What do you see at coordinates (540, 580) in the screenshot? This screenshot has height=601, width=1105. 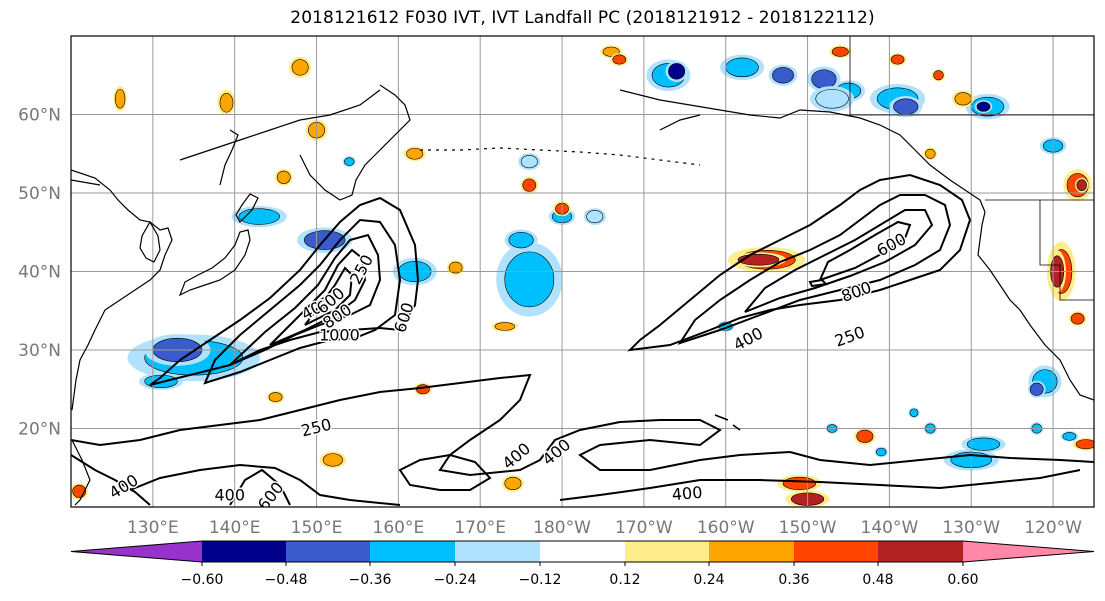 I see `colorbar-tick-label: −0.12` at bounding box center [540, 580].